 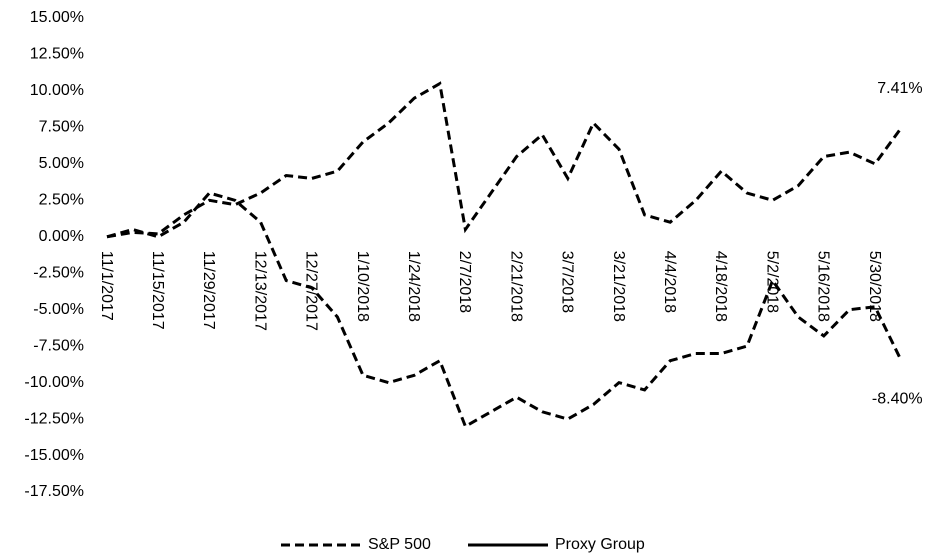 I want to click on y-tick-label: 0.00%, so click(x=61, y=236).